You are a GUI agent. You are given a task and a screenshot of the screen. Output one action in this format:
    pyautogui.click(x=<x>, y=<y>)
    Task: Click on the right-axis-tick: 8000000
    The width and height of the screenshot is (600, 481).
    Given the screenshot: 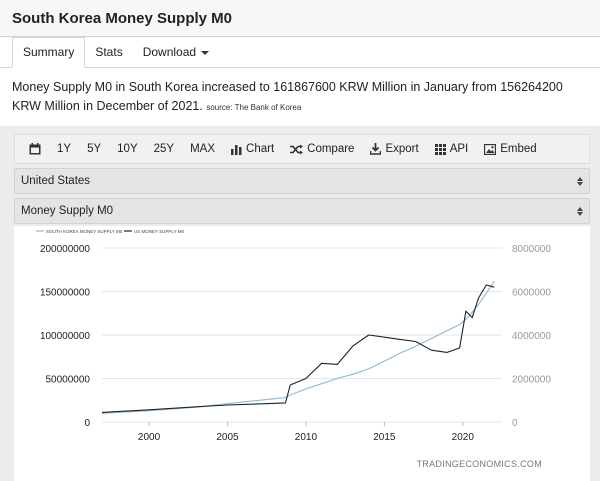 What is the action you would take?
    pyautogui.click(x=531, y=249)
    